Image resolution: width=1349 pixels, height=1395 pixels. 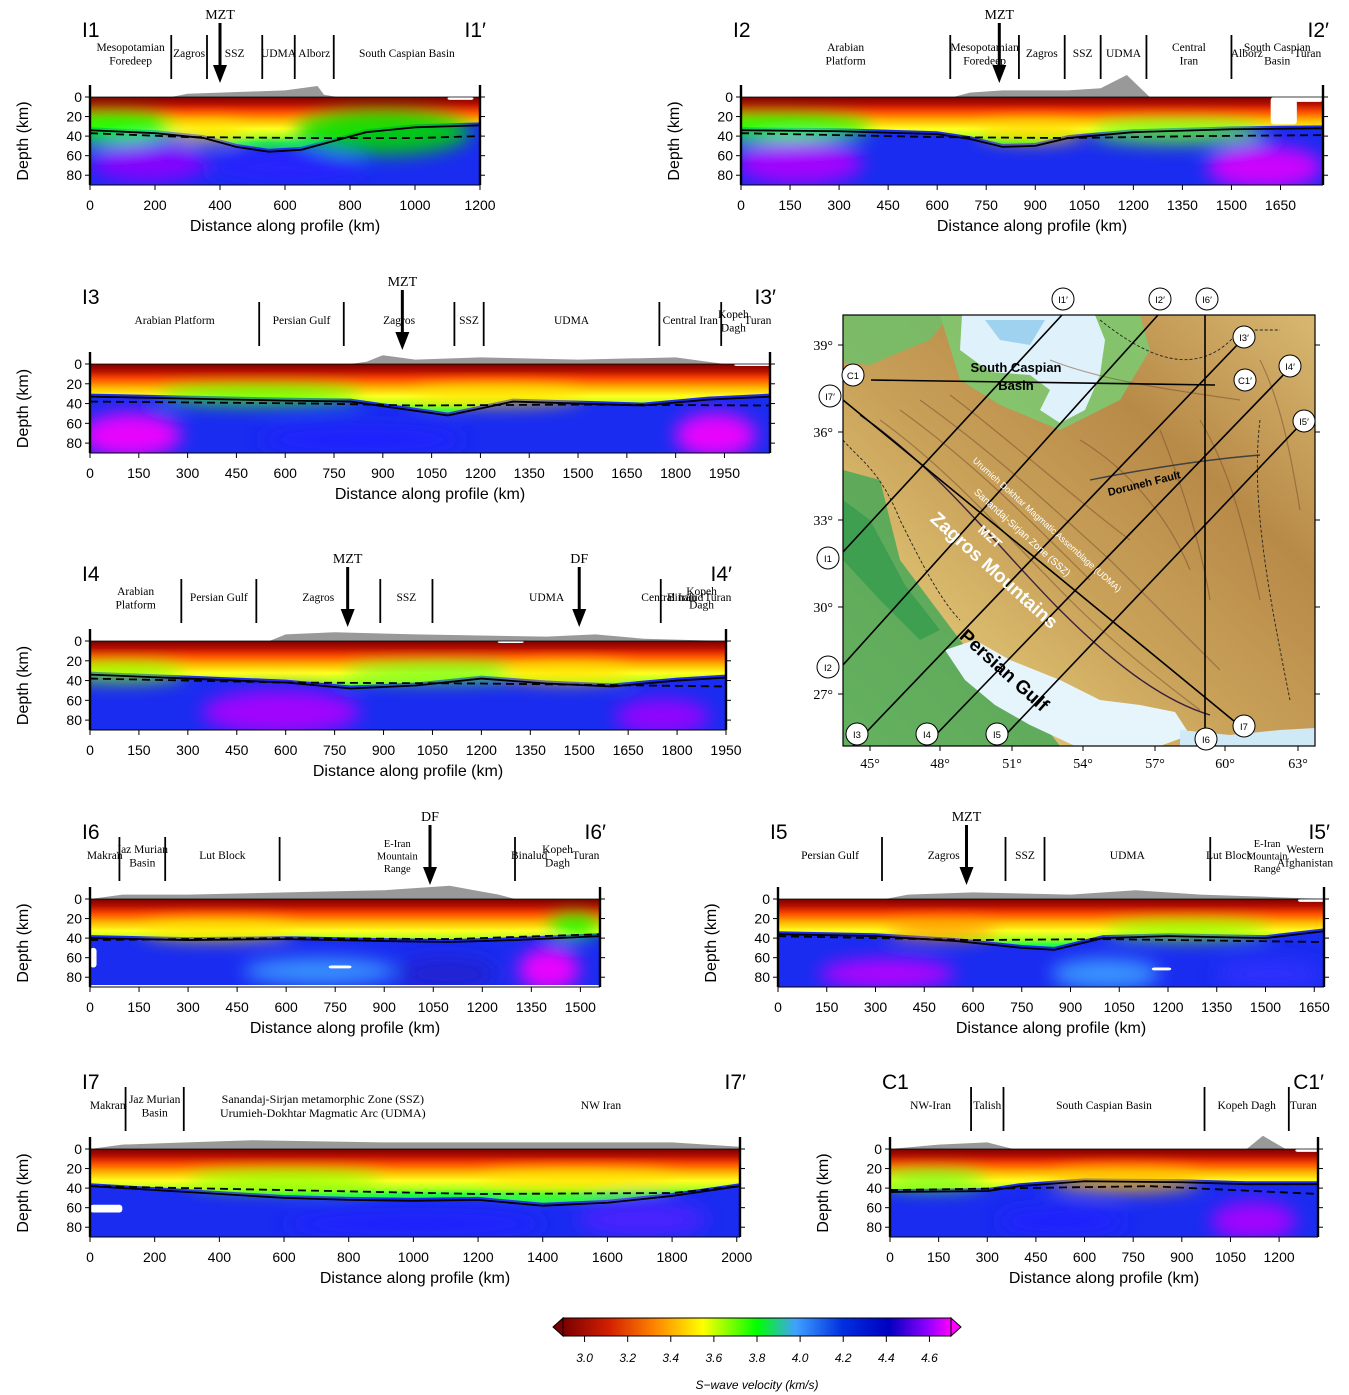 What do you see at coordinates (672, 1257) in the screenshot?
I see `x-tick-label: 1800` at bounding box center [672, 1257].